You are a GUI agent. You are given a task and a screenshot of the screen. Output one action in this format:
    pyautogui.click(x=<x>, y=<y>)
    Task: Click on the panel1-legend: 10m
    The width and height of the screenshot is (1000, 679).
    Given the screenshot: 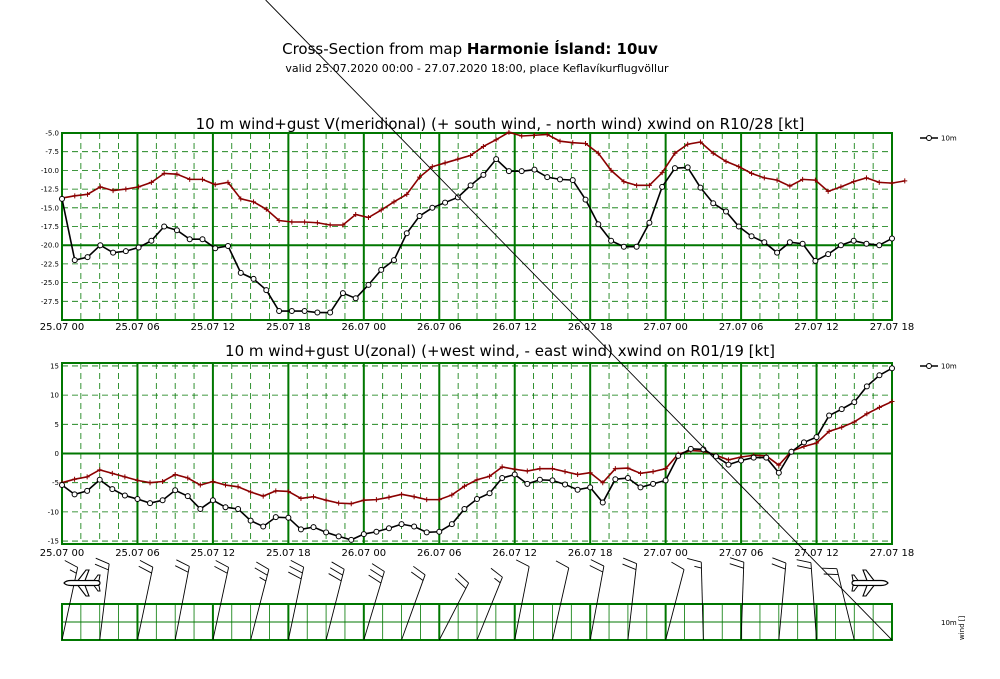 What is the action you would take?
    pyautogui.click(x=938, y=139)
    